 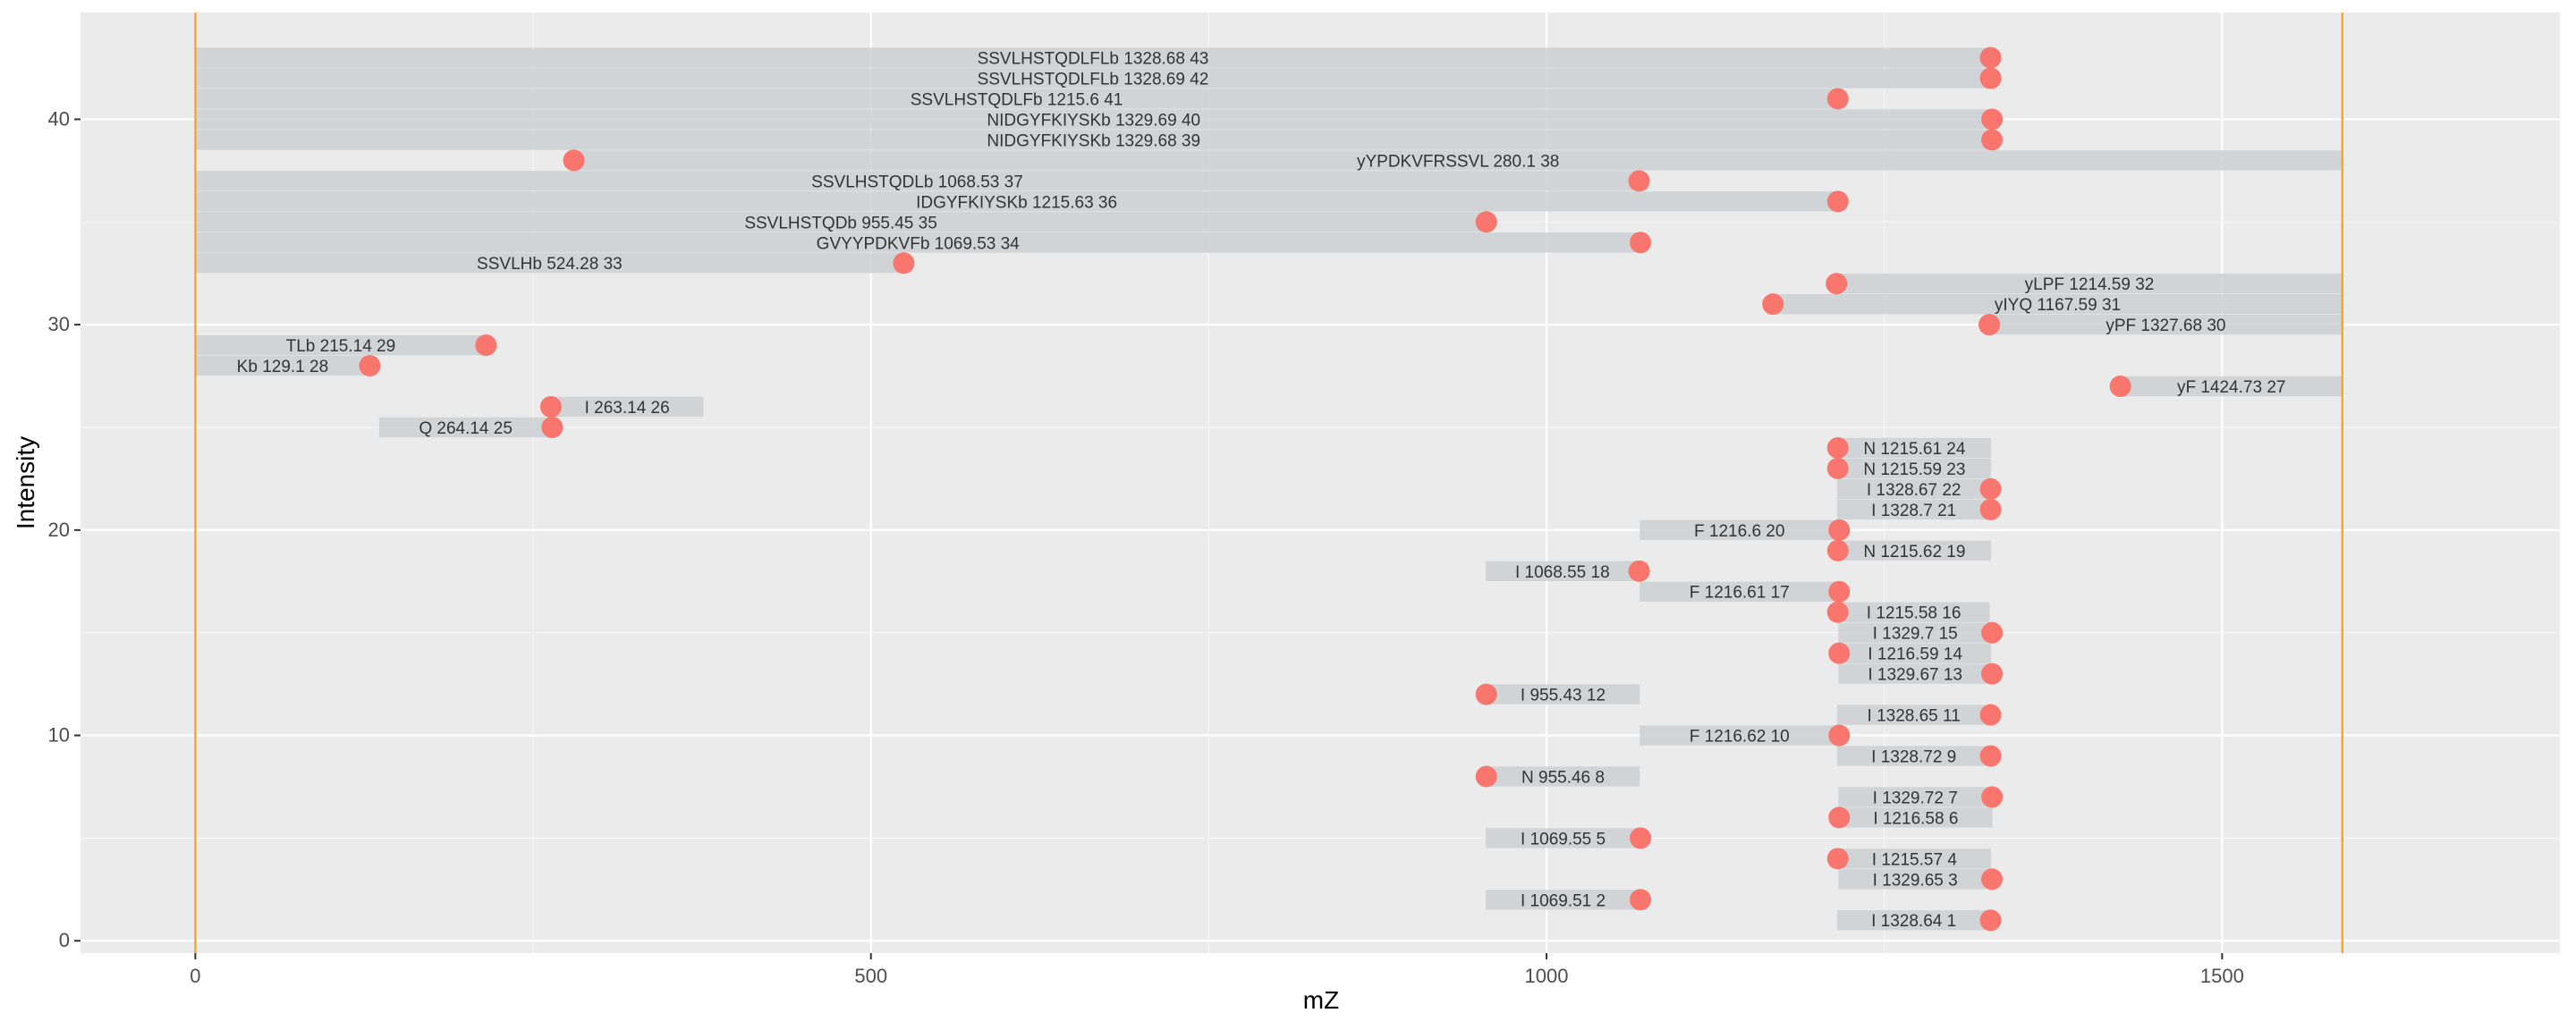 What do you see at coordinates (1914, 552) in the screenshot?
I see `bar-label: N 1215.62 19` at bounding box center [1914, 552].